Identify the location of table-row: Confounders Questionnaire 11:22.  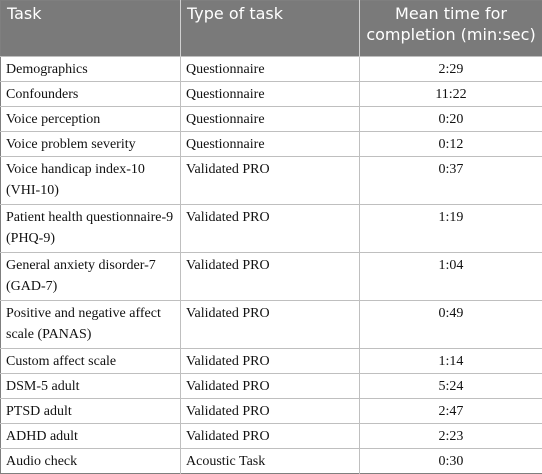
(271, 94).